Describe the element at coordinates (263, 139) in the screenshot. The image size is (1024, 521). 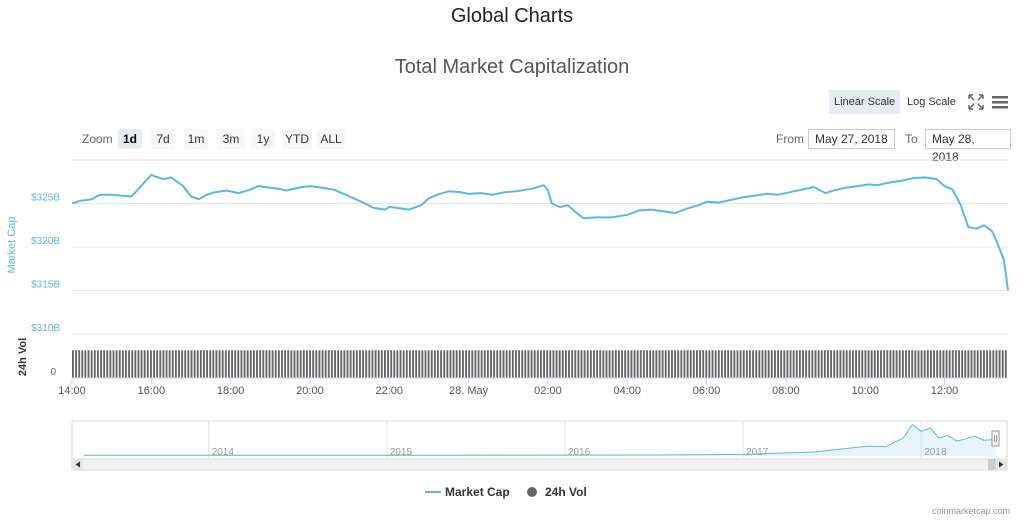
I see `zoom-button-1y: 1y` at that location.